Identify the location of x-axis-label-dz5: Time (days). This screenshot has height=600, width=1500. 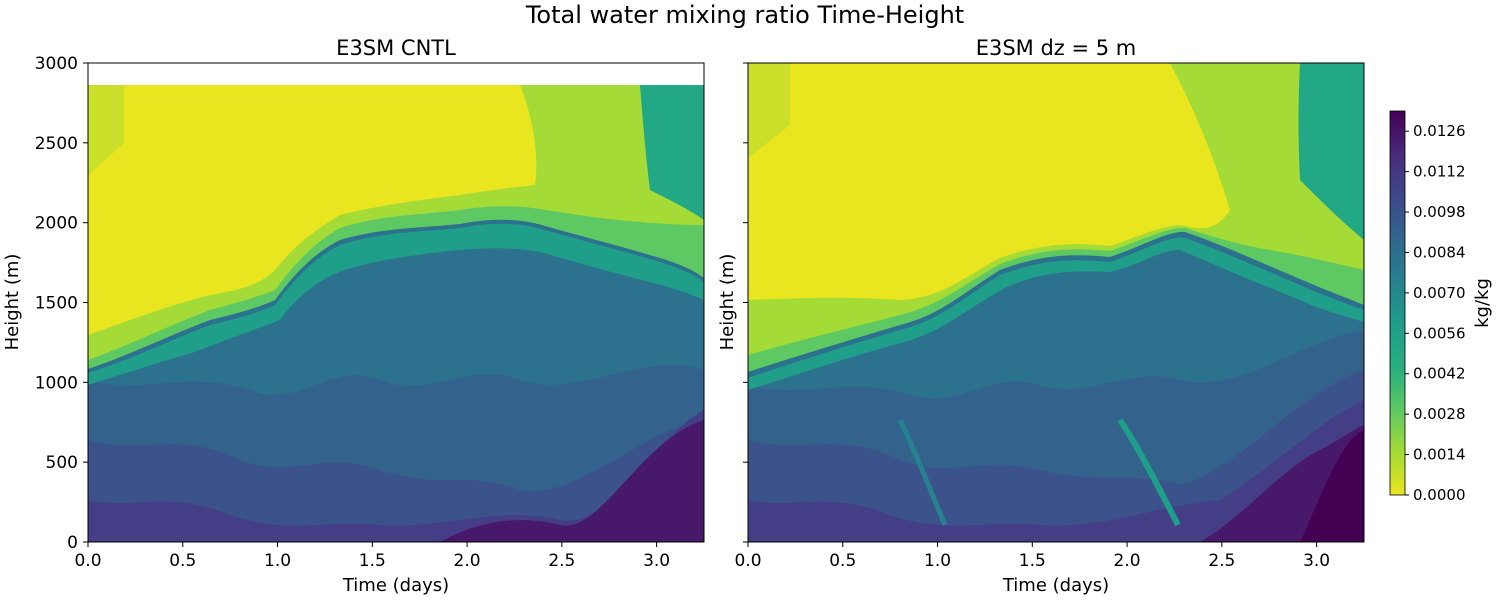
(1055, 585).